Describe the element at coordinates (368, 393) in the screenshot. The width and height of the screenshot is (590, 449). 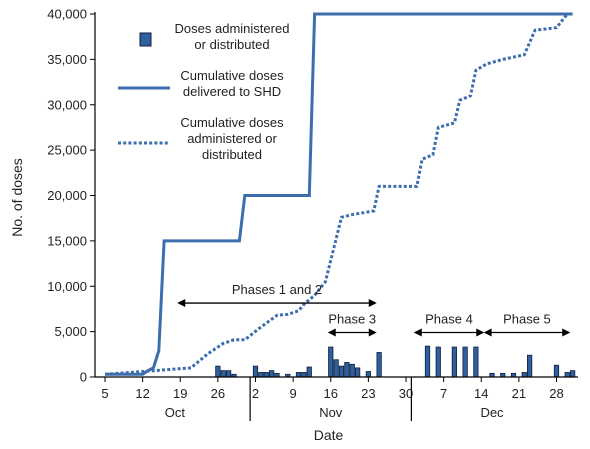
I see `x-tick-label: 23` at that location.